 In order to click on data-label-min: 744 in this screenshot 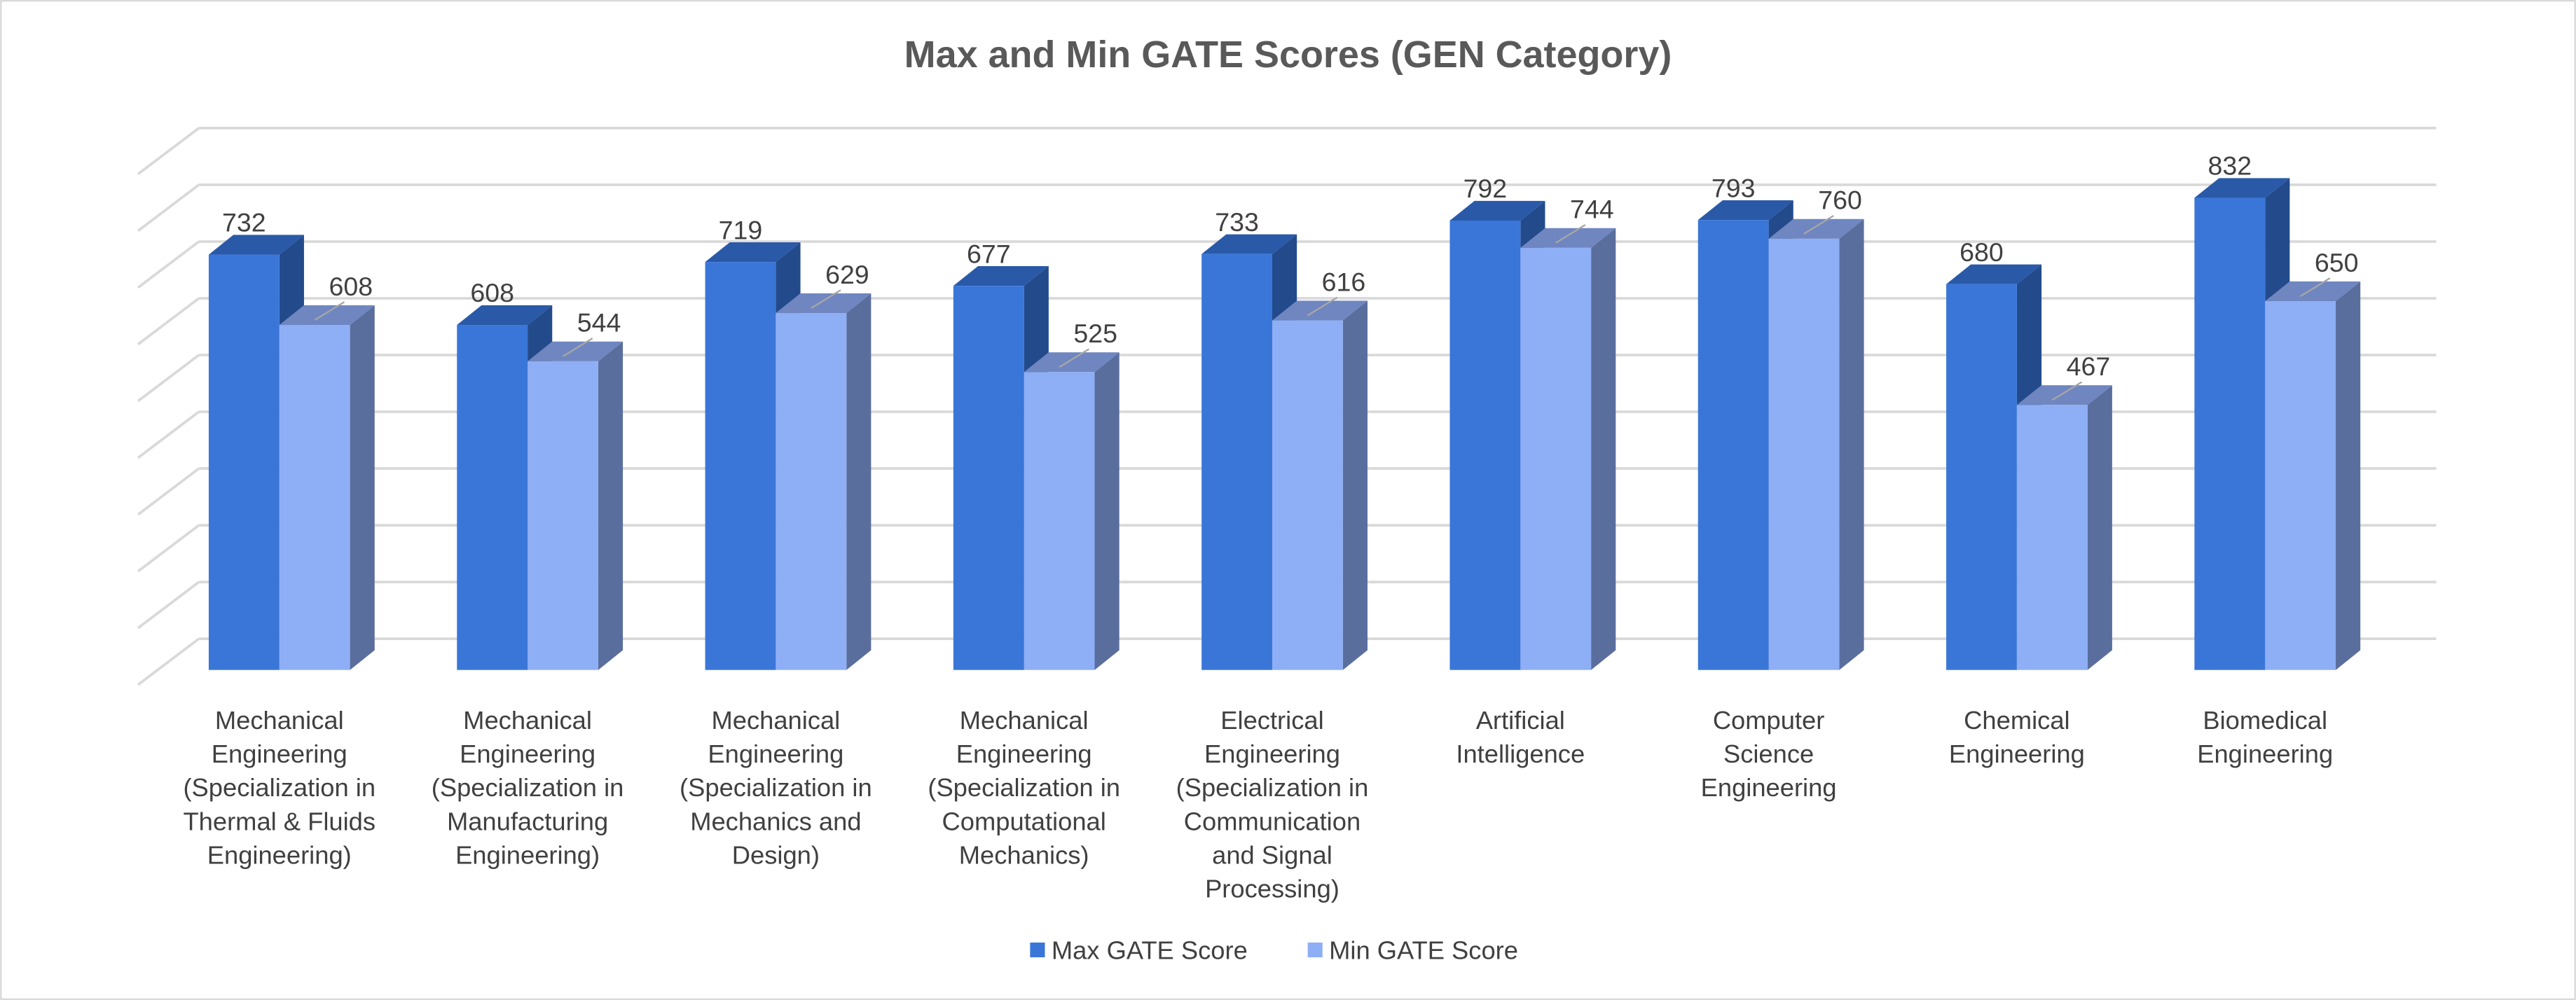, I will do `click(1592, 209)`.